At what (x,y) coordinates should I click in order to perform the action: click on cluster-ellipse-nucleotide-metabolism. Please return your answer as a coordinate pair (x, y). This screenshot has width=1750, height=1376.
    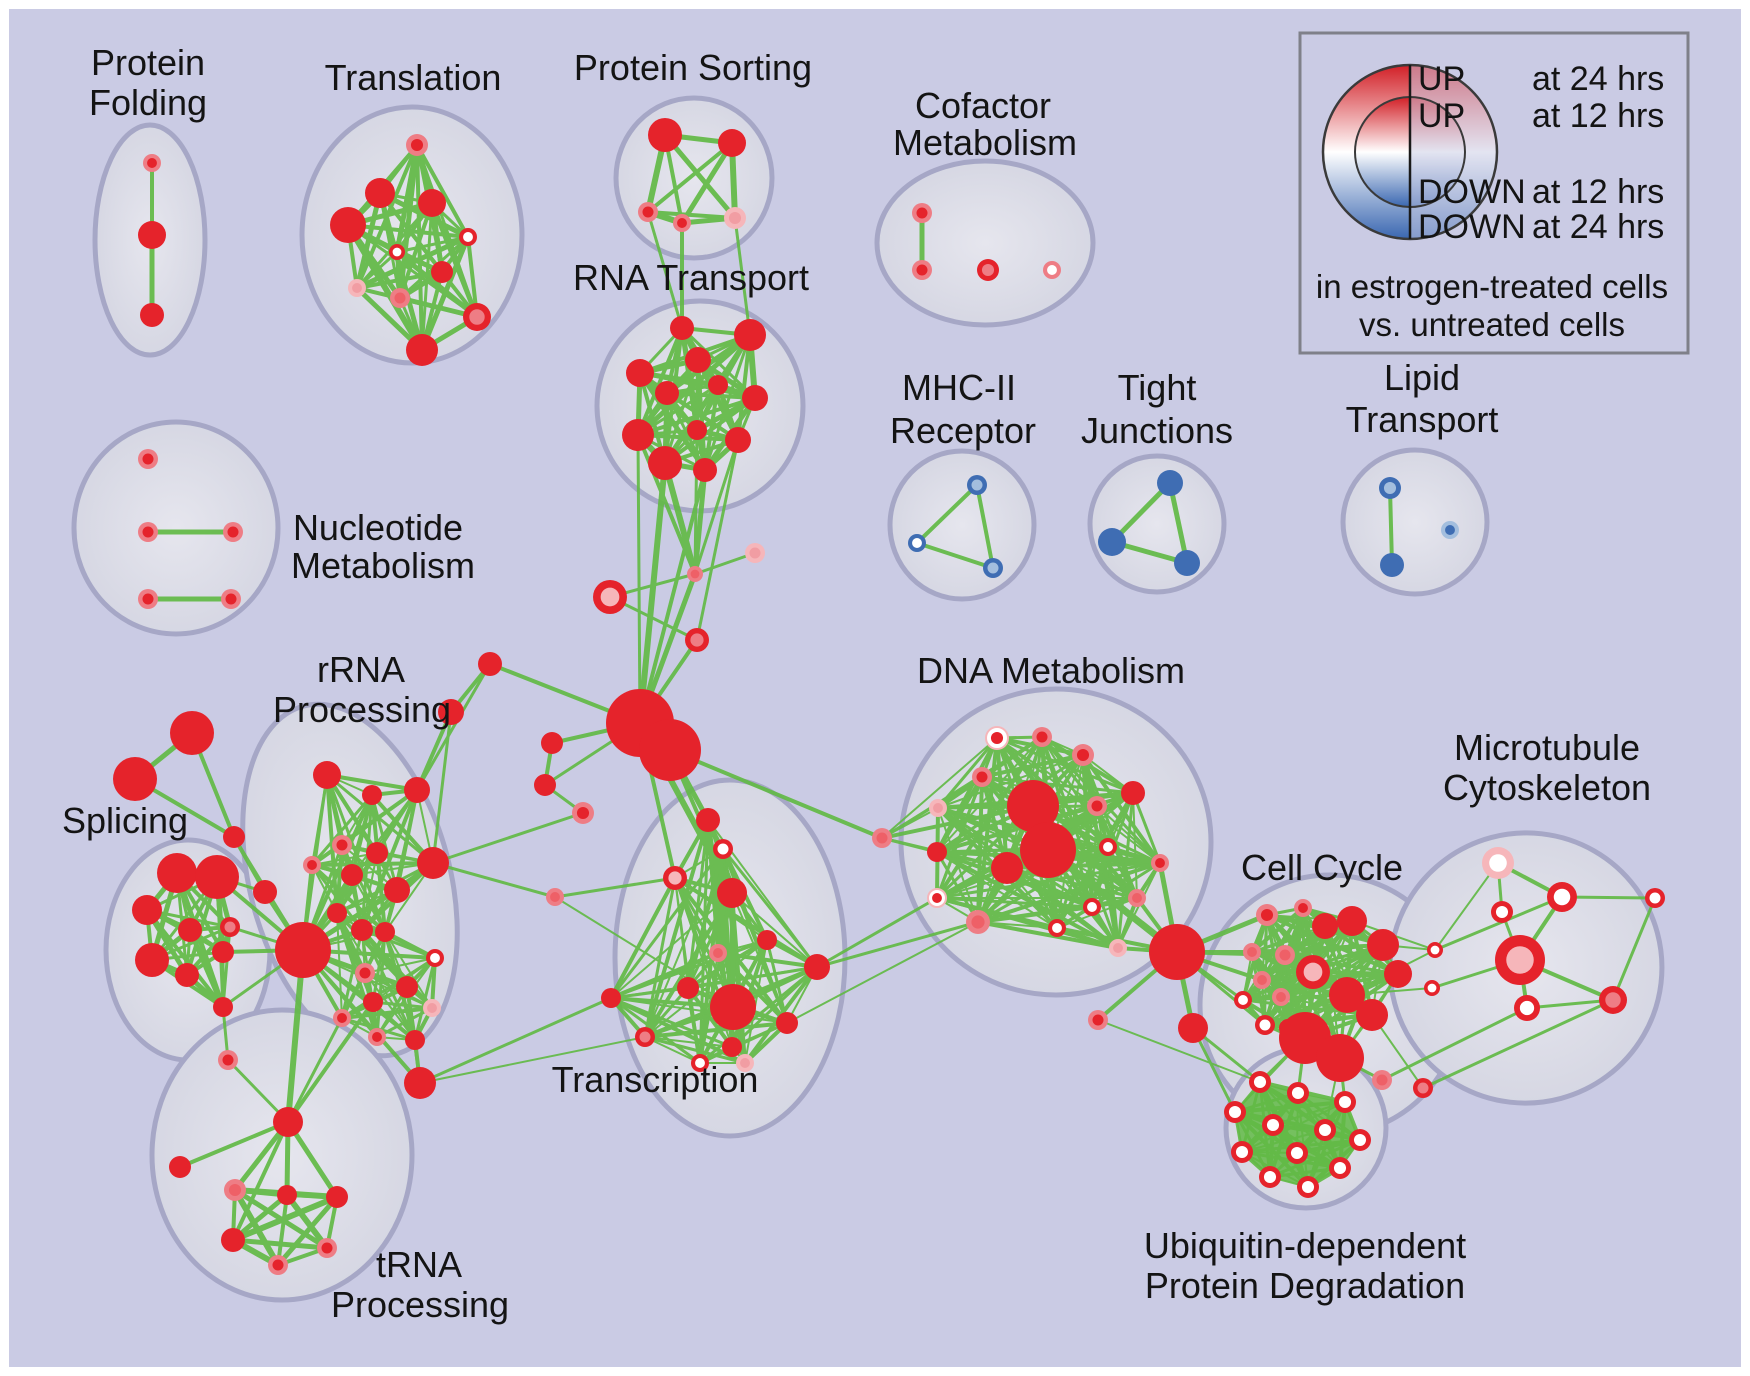
    Looking at the image, I should click on (176, 528).